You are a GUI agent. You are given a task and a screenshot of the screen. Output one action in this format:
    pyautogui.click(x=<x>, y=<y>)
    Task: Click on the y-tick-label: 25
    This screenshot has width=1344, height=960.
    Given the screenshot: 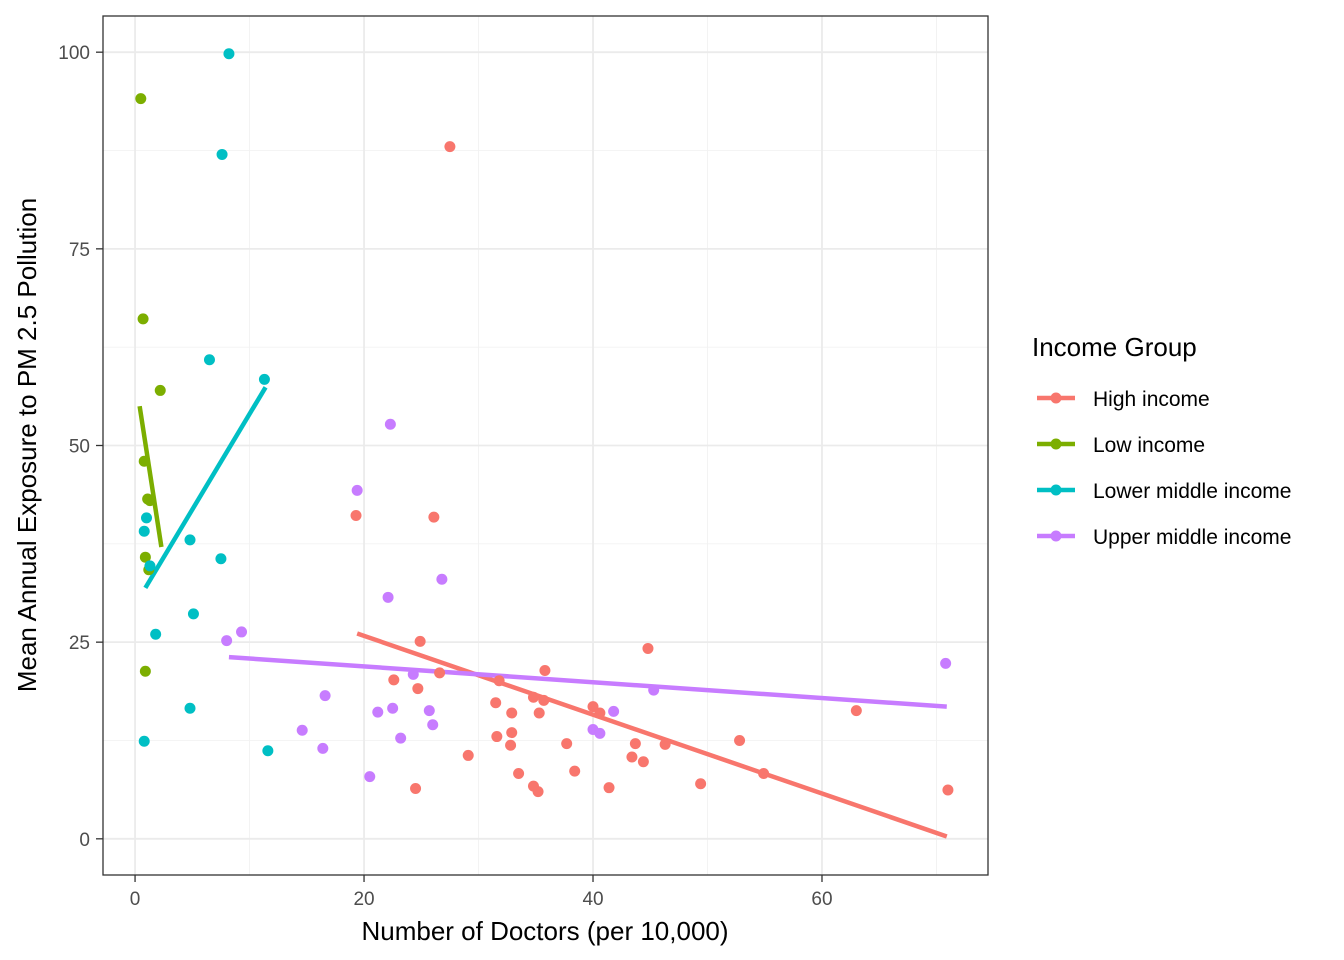 What is the action you would take?
    pyautogui.click(x=79, y=643)
    